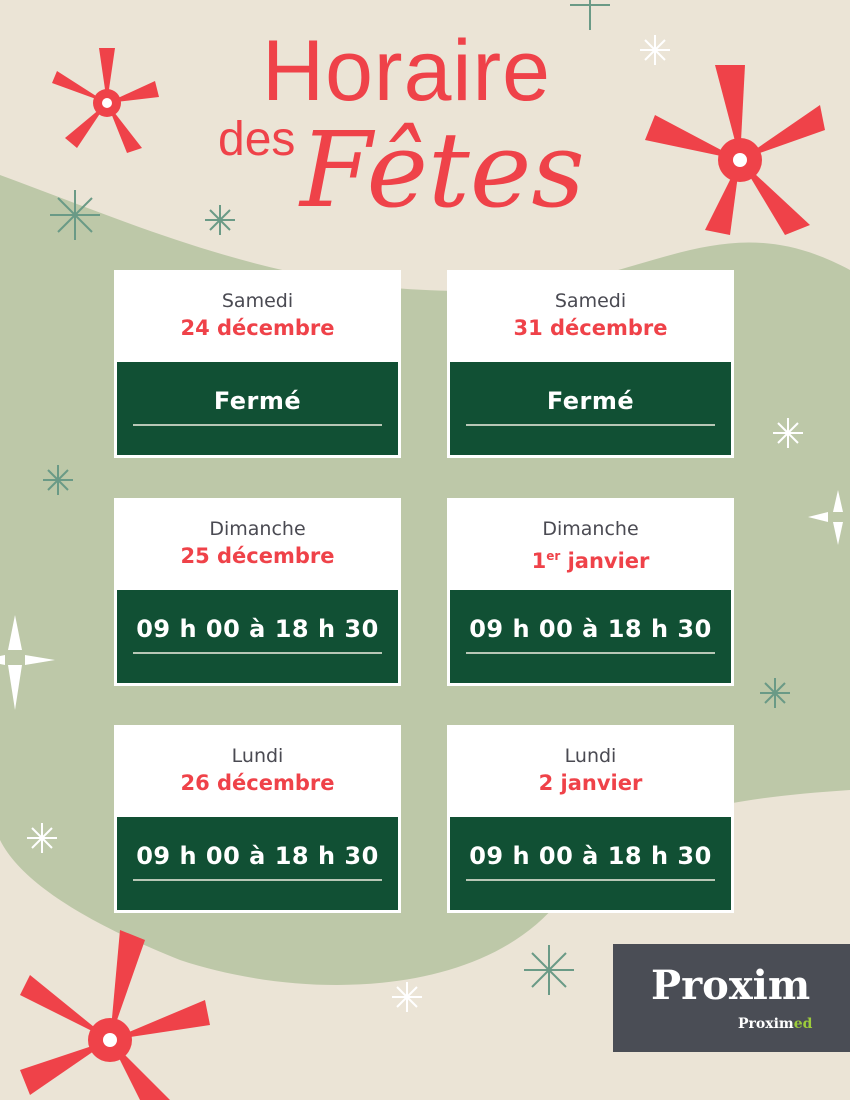 The image size is (850, 1100). I want to click on logo-sub-text: Proximed, so click(775, 1024).